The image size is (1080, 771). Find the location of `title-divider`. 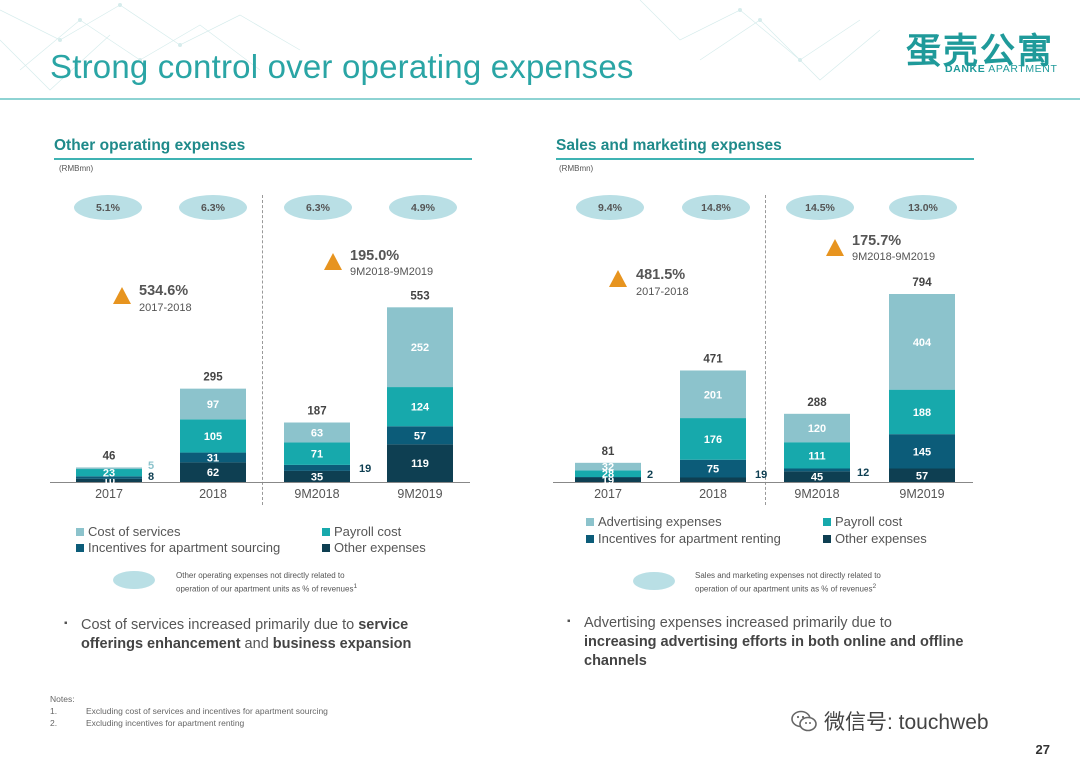

title-divider is located at coordinates (540, 99).